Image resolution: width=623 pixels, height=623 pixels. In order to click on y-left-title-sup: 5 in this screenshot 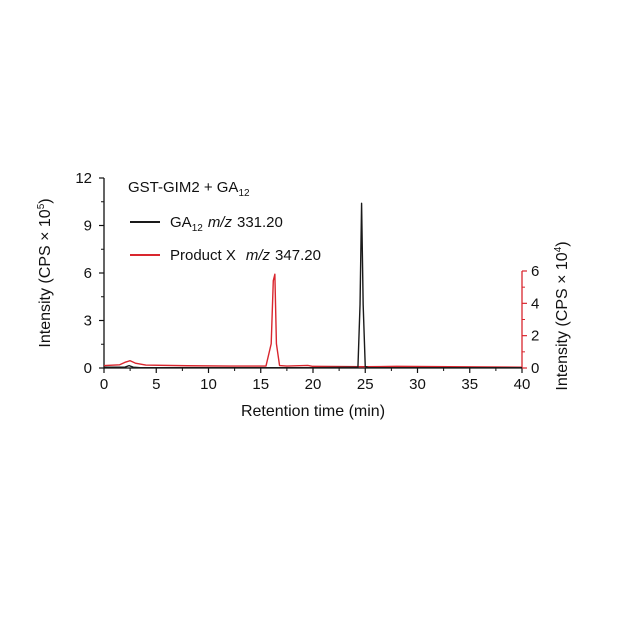, I will do `click(41, 206)`.